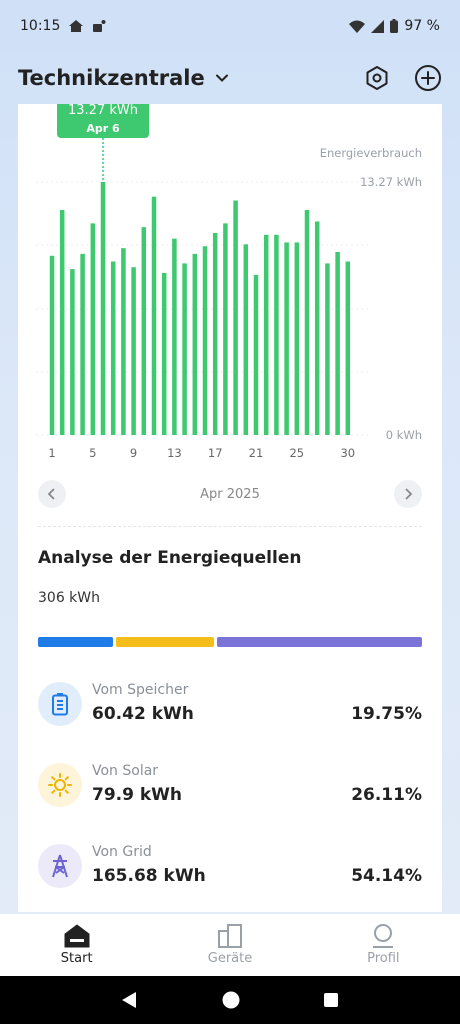 Image resolution: width=460 pixels, height=1024 pixels. I want to click on chevron-left-icon, so click(51, 494).